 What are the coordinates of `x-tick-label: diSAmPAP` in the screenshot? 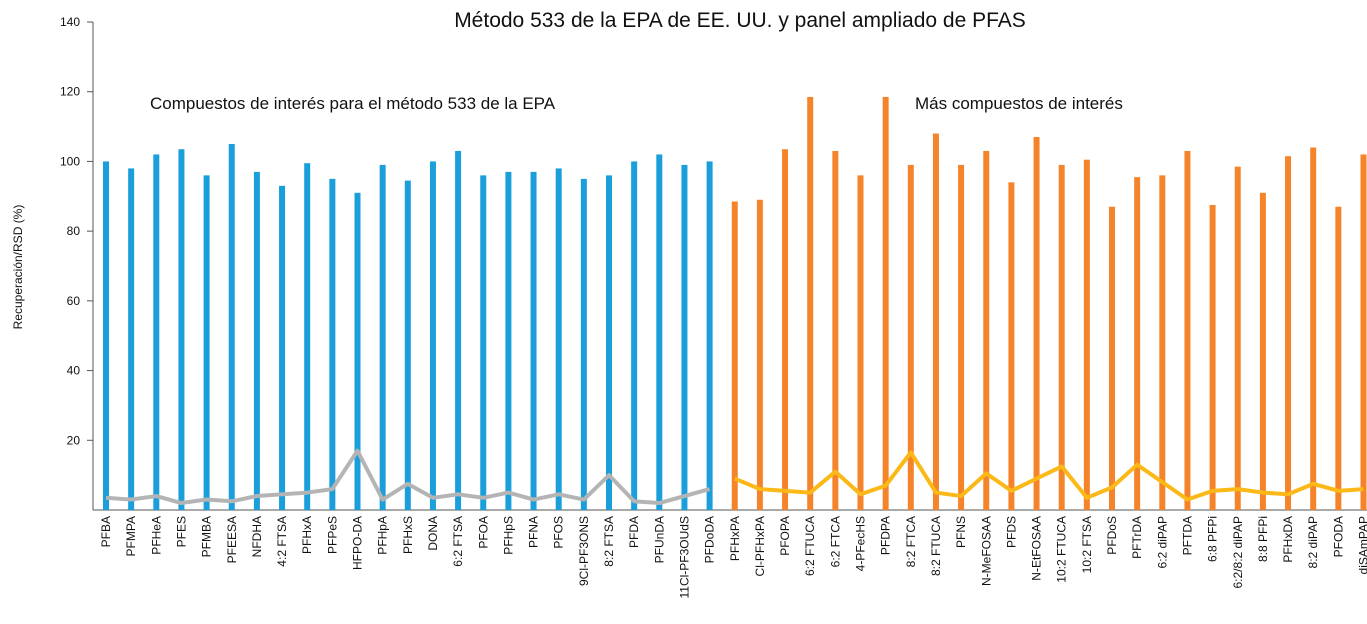 It's located at (1362, 545).